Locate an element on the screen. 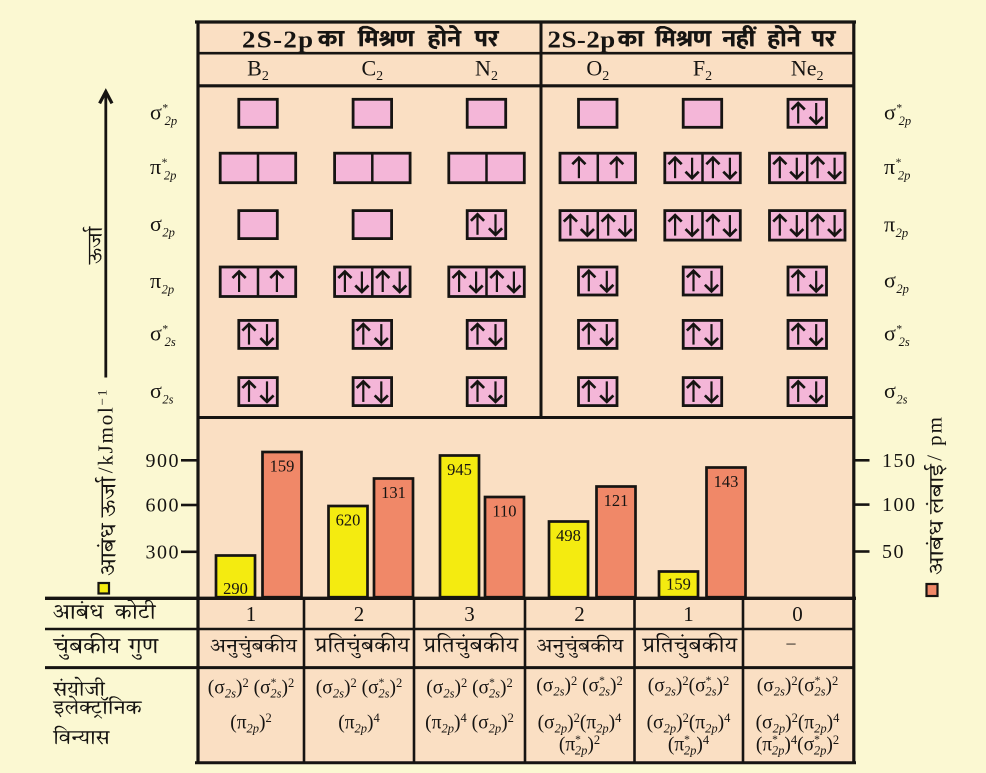 This screenshot has height=773, width=986. svg-text: 131 is located at coordinates (393, 492).